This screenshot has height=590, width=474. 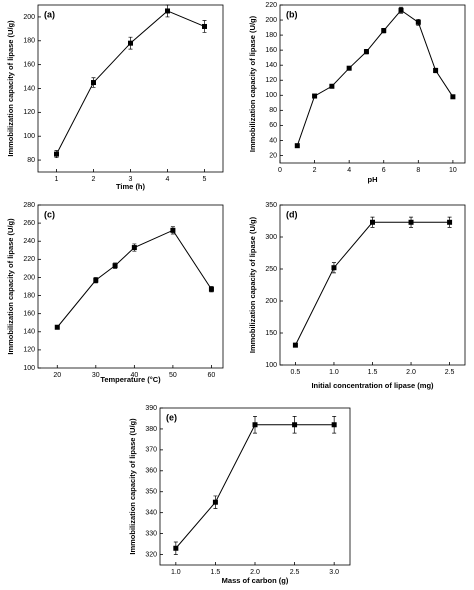 I want to click on x-tick-label: 0.5, so click(x=296, y=372).